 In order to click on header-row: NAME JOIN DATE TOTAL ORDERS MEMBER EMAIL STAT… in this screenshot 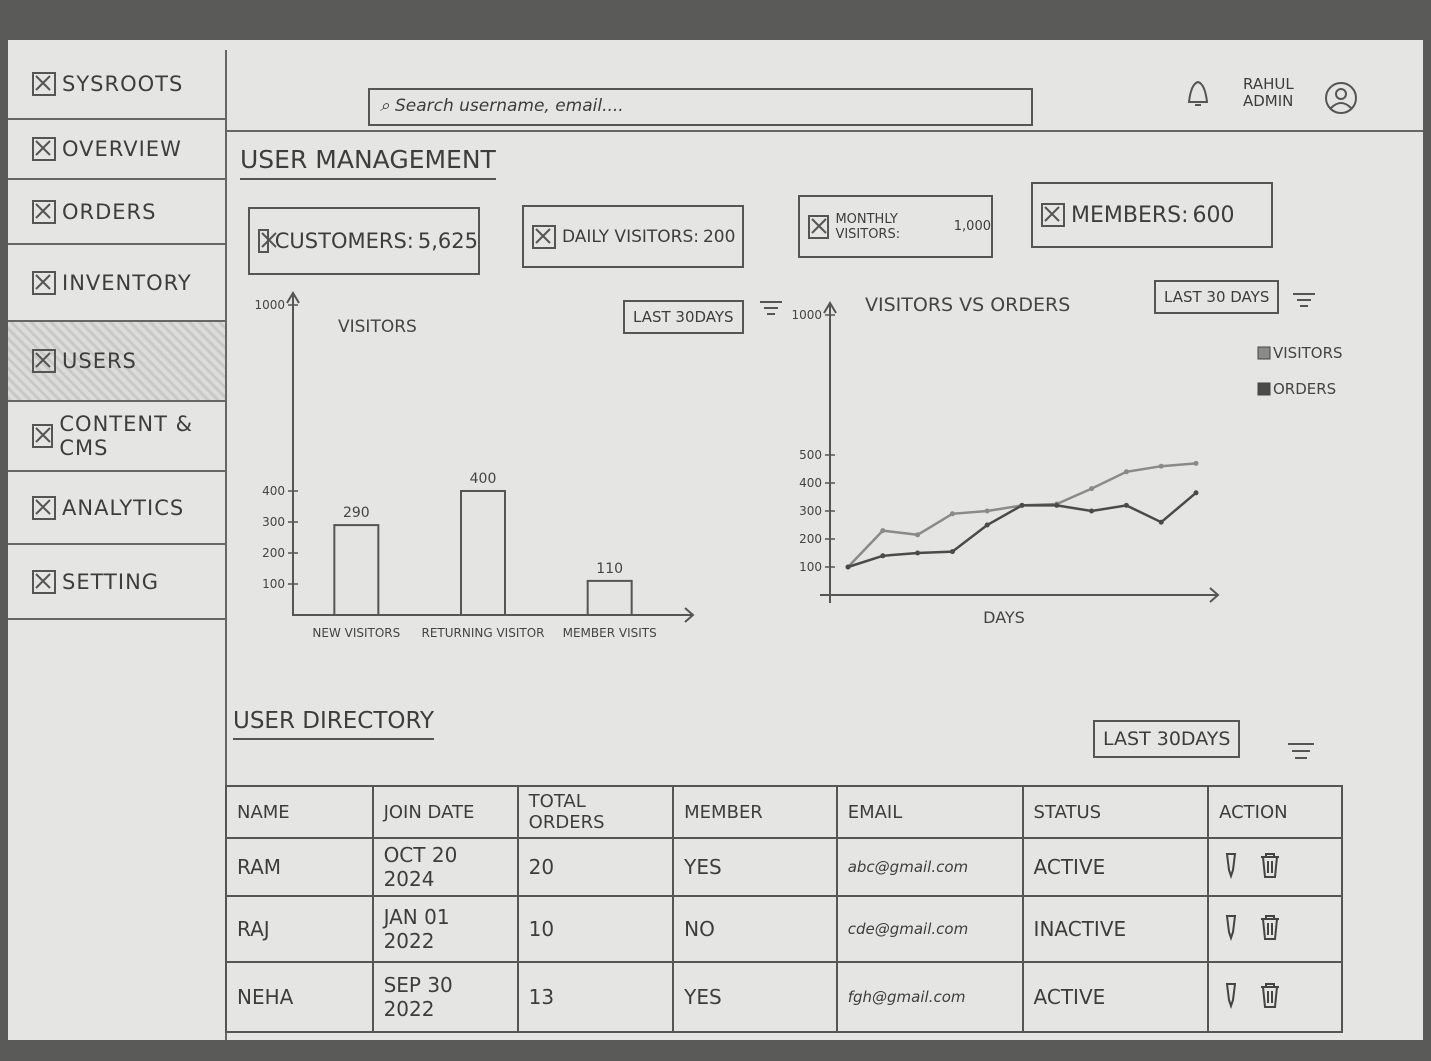, I will do `click(784, 812)`.